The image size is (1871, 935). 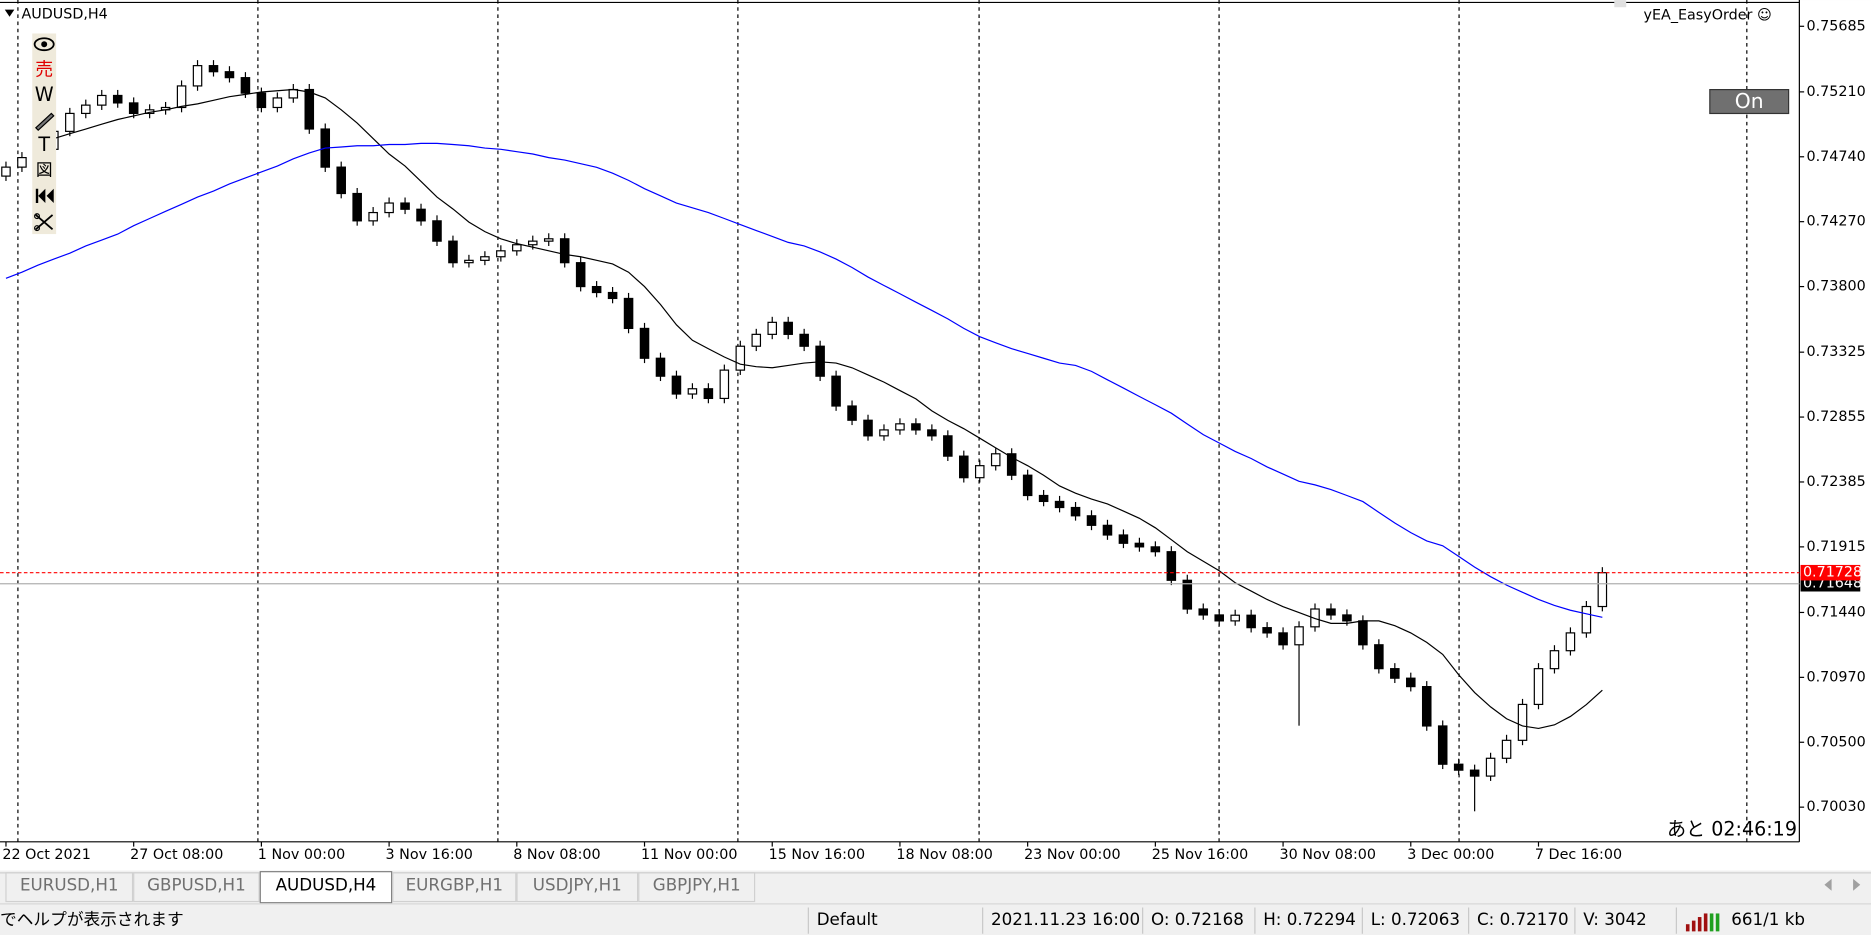 What do you see at coordinates (1828, 884) in the screenshot?
I see `tab-scroll-left` at bounding box center [1828, 884].